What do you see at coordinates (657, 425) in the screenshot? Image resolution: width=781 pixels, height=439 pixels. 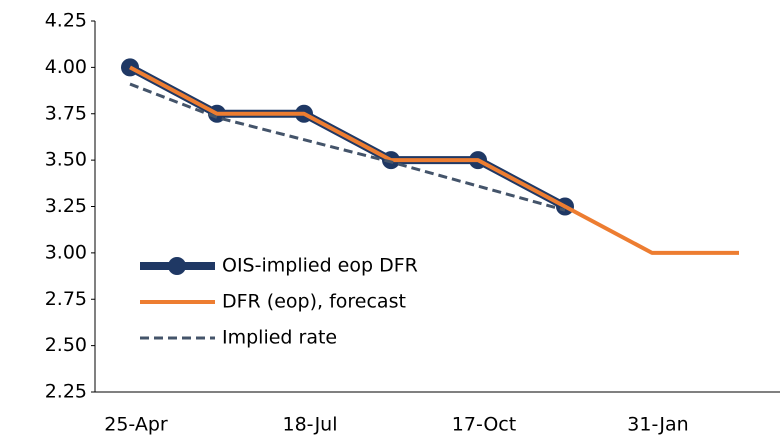 I see `x-tick-label: 31-Jan` at bounding box center [657, 425].